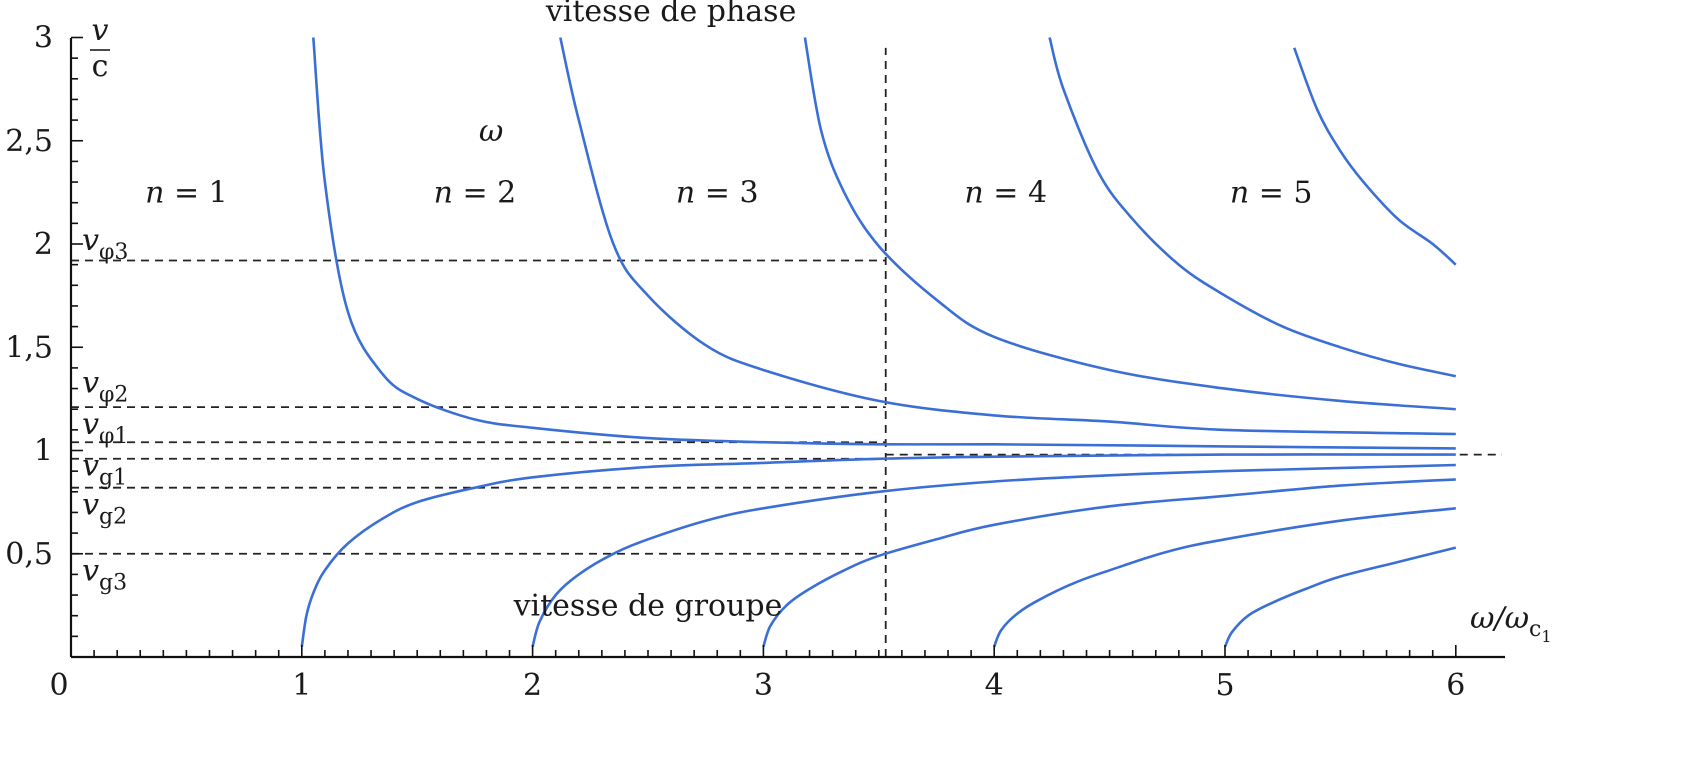 The height and width of the screenshot is (779, 1699). I want to click on mode-label: n = 4, so click(1005, 193).